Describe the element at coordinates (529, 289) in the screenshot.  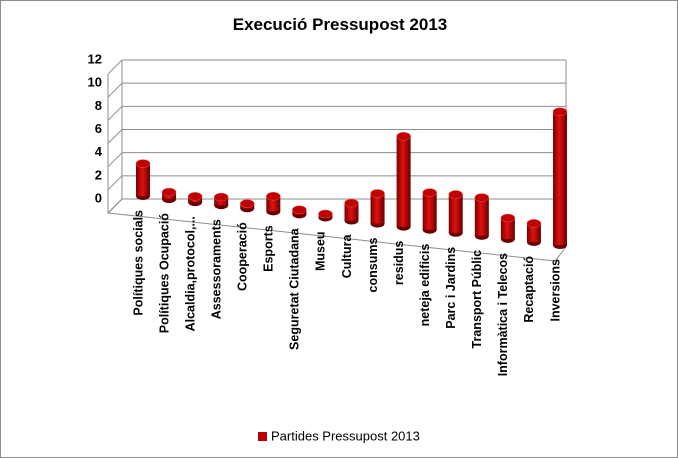
I see `x-tick-label: Recaptació` at that location.